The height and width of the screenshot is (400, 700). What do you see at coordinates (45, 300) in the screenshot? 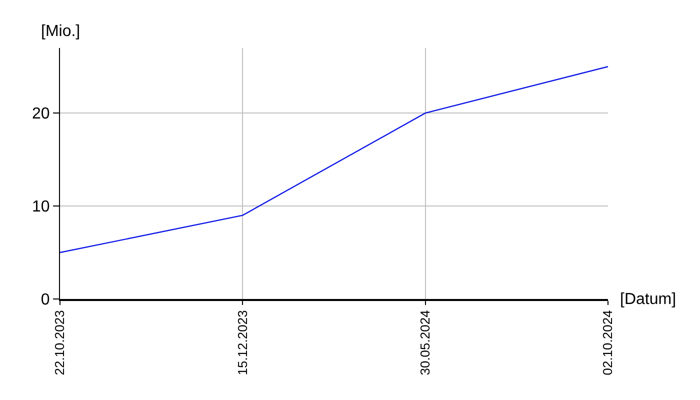
I see `y-tick-label: 0` at bounding box center [45, 300].